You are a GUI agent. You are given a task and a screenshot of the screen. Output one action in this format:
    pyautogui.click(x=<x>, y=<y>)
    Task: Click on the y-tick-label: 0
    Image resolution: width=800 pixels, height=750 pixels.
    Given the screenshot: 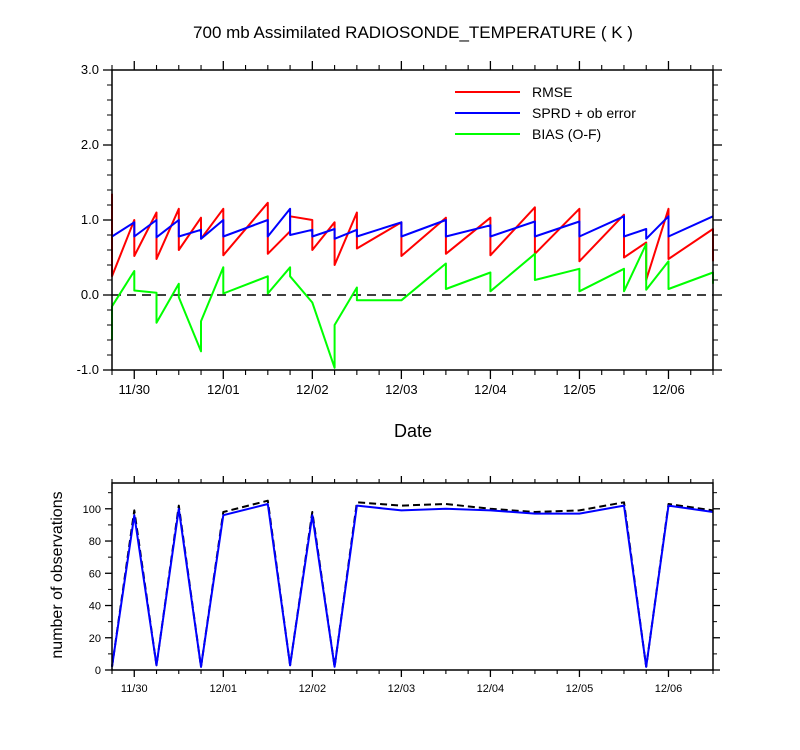 What is the action you would take?
    pyautogui.click(x=98, y=671)
    